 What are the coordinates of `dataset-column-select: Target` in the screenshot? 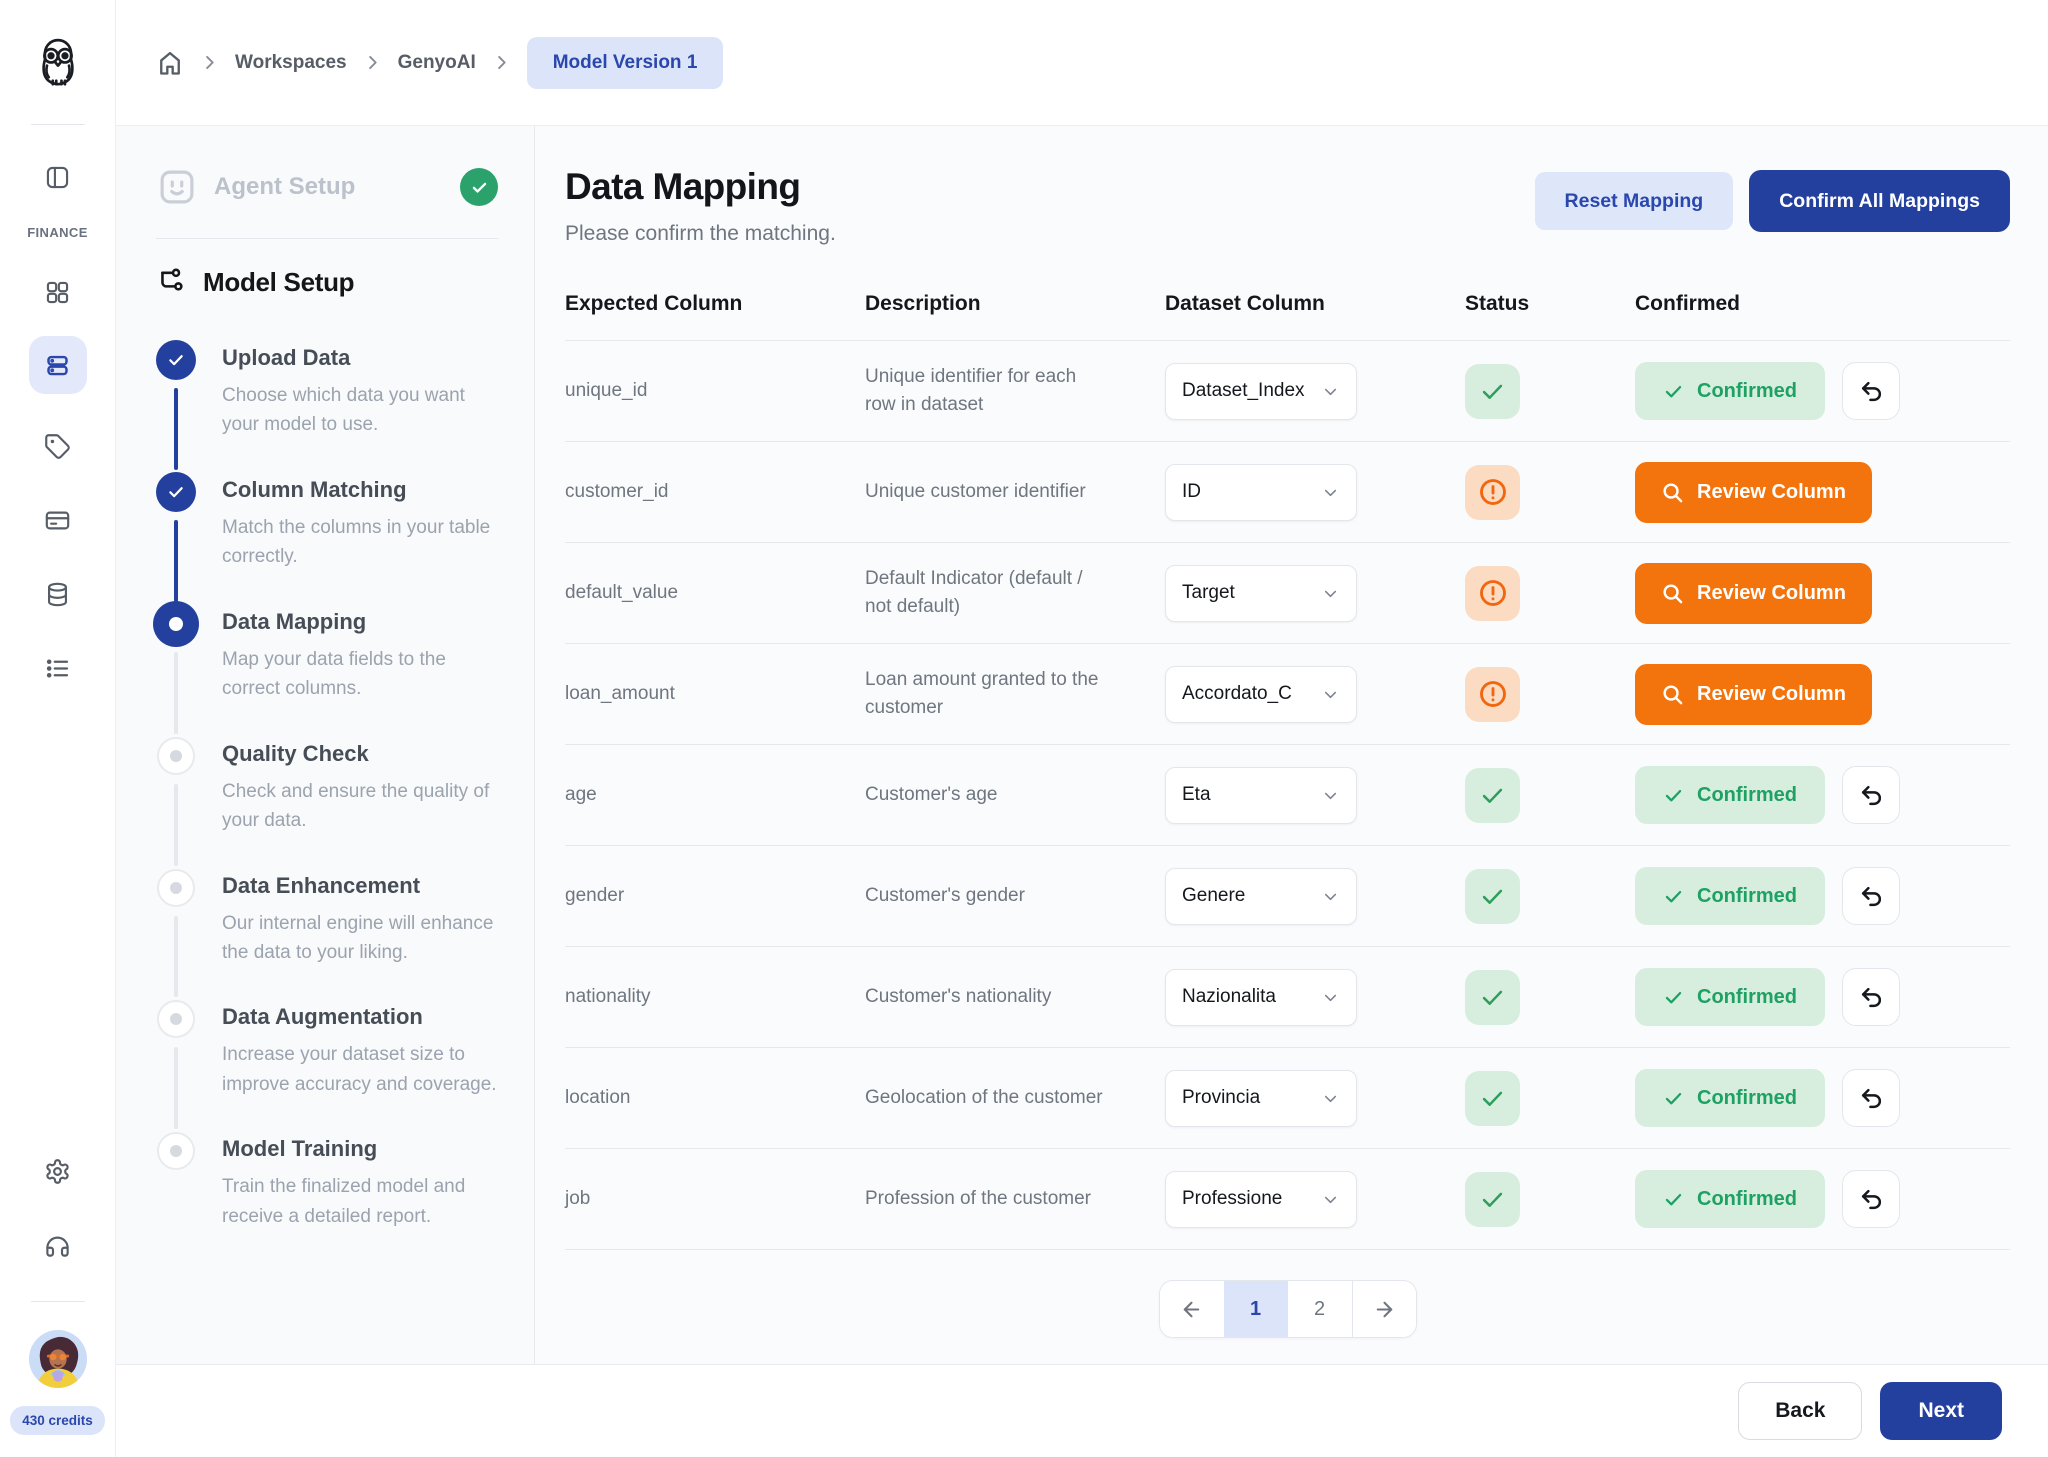 It's located at (1261, 593).